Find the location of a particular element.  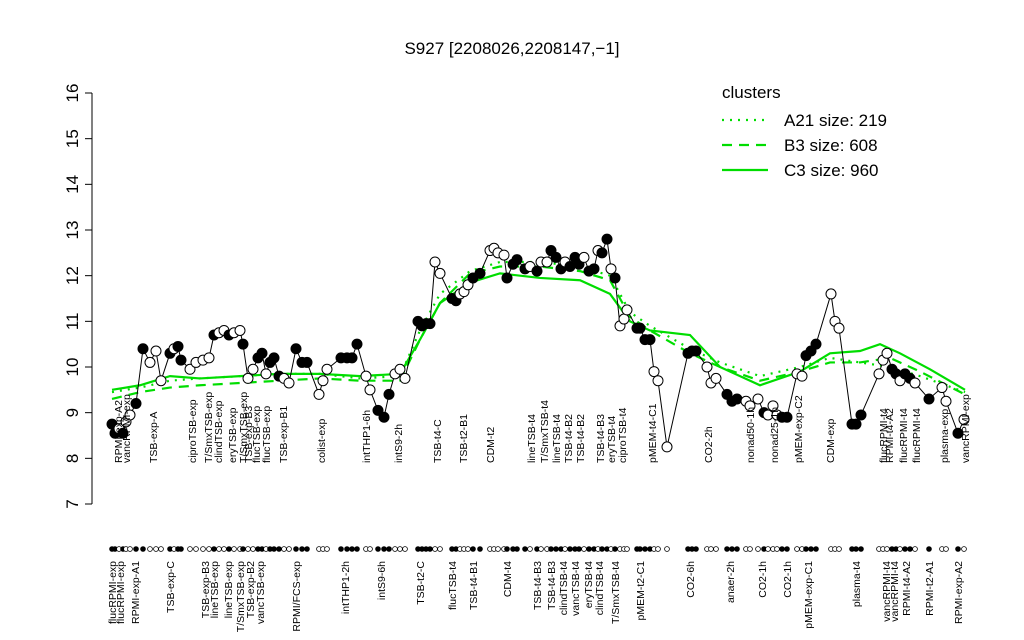

sample-label: CDM-t4 is located at coordinates (508, 579).